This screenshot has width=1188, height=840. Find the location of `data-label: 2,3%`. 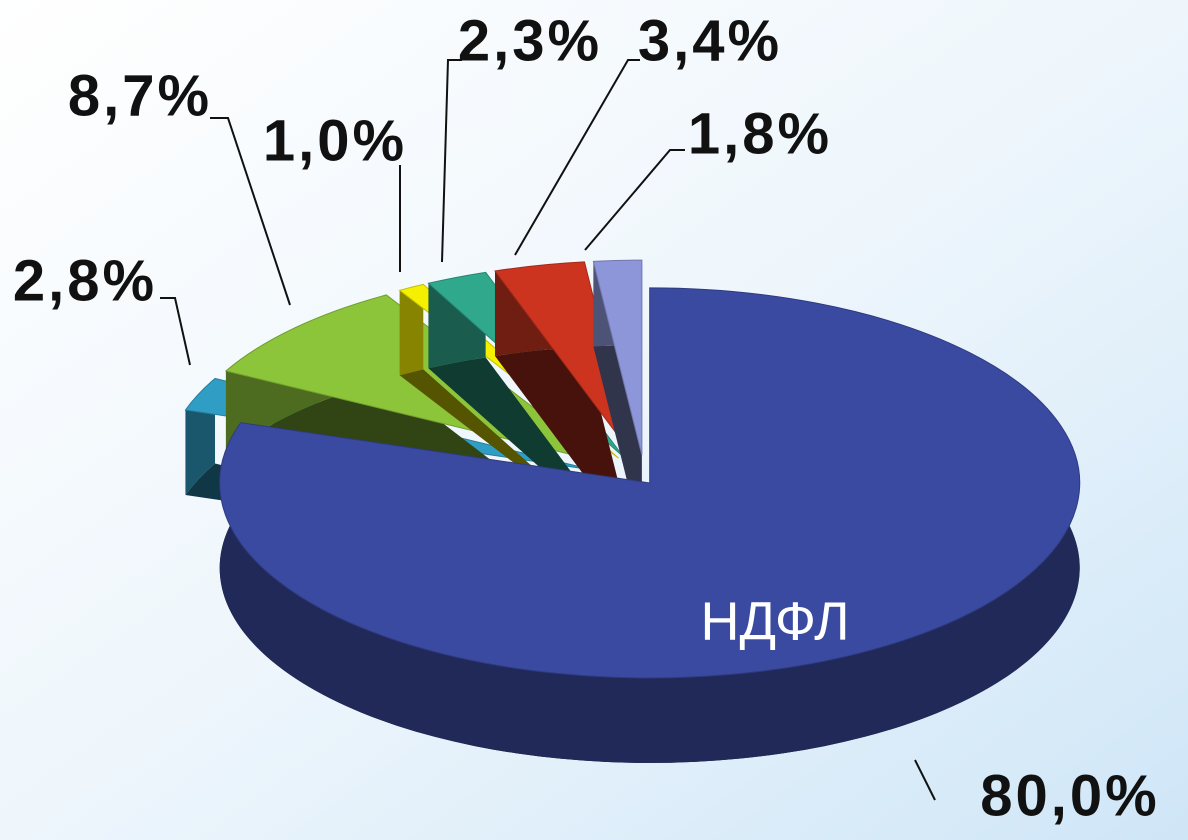

data-label: 2,3% is located at coordinates (530, 40).